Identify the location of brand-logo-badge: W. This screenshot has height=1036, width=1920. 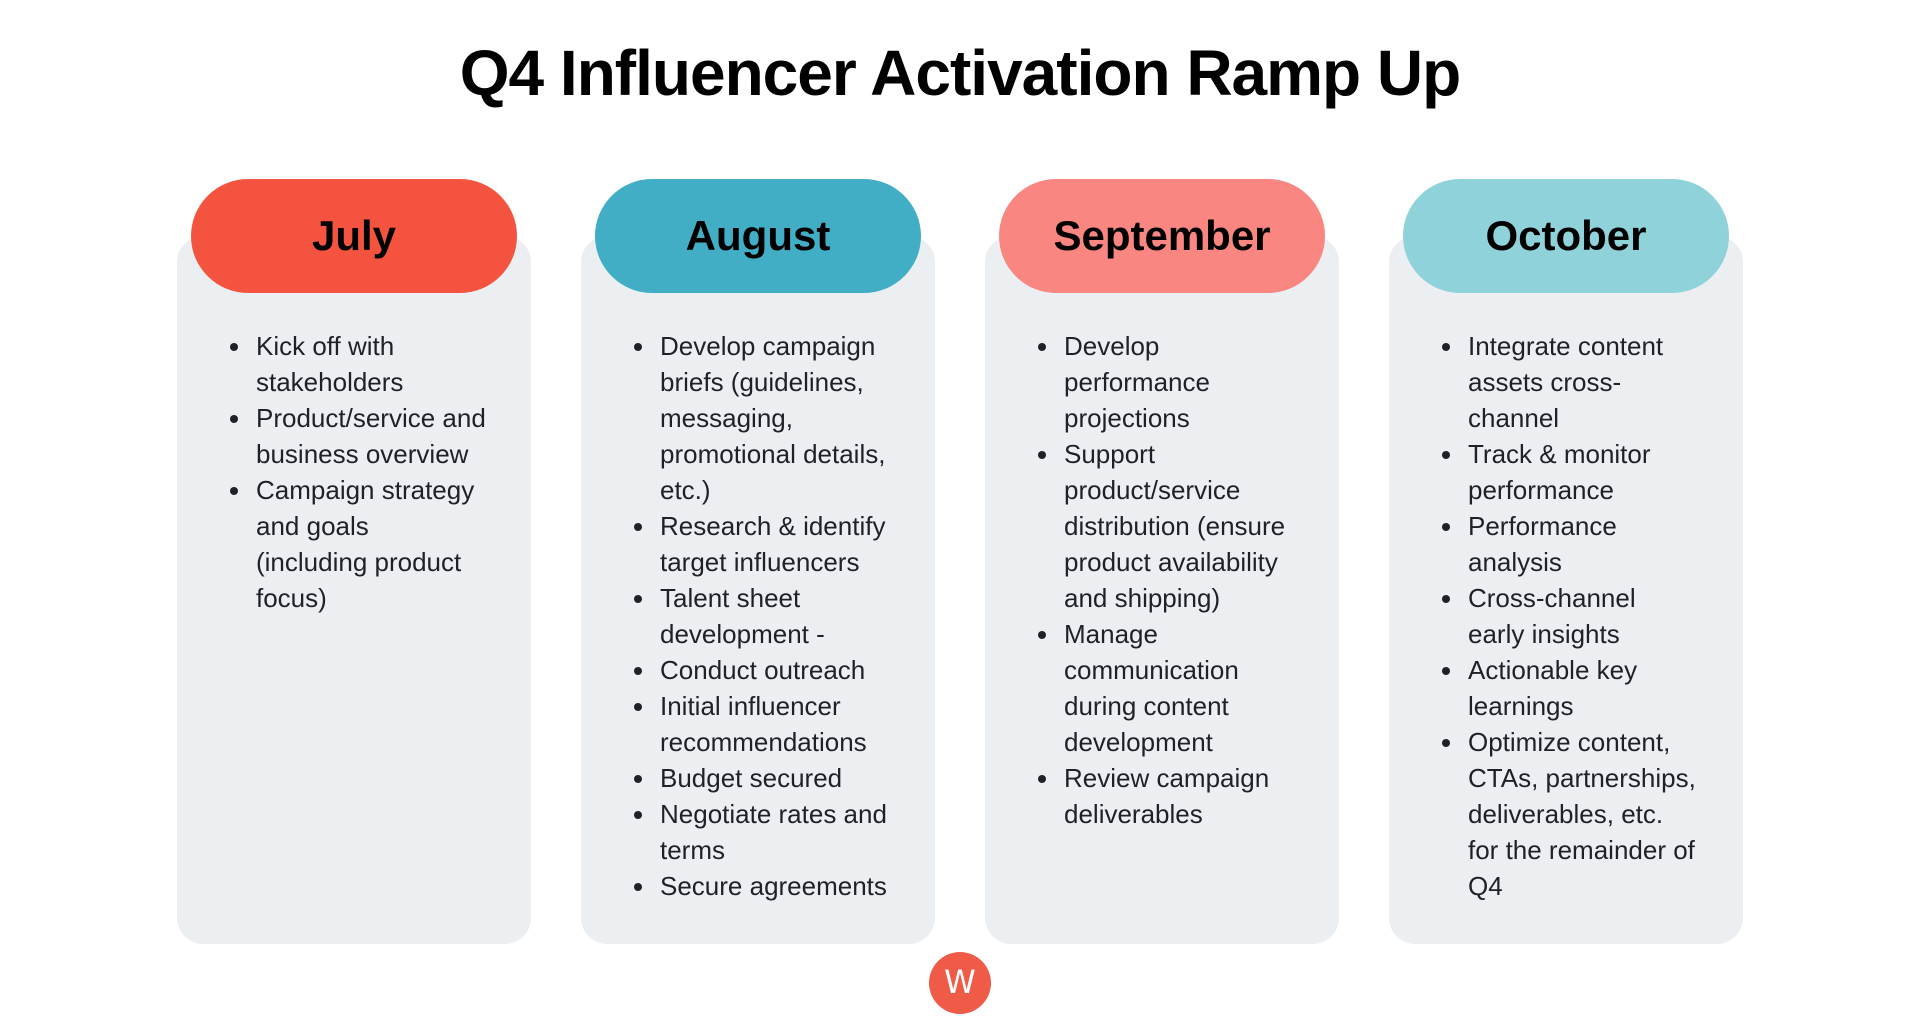
(960, 983).